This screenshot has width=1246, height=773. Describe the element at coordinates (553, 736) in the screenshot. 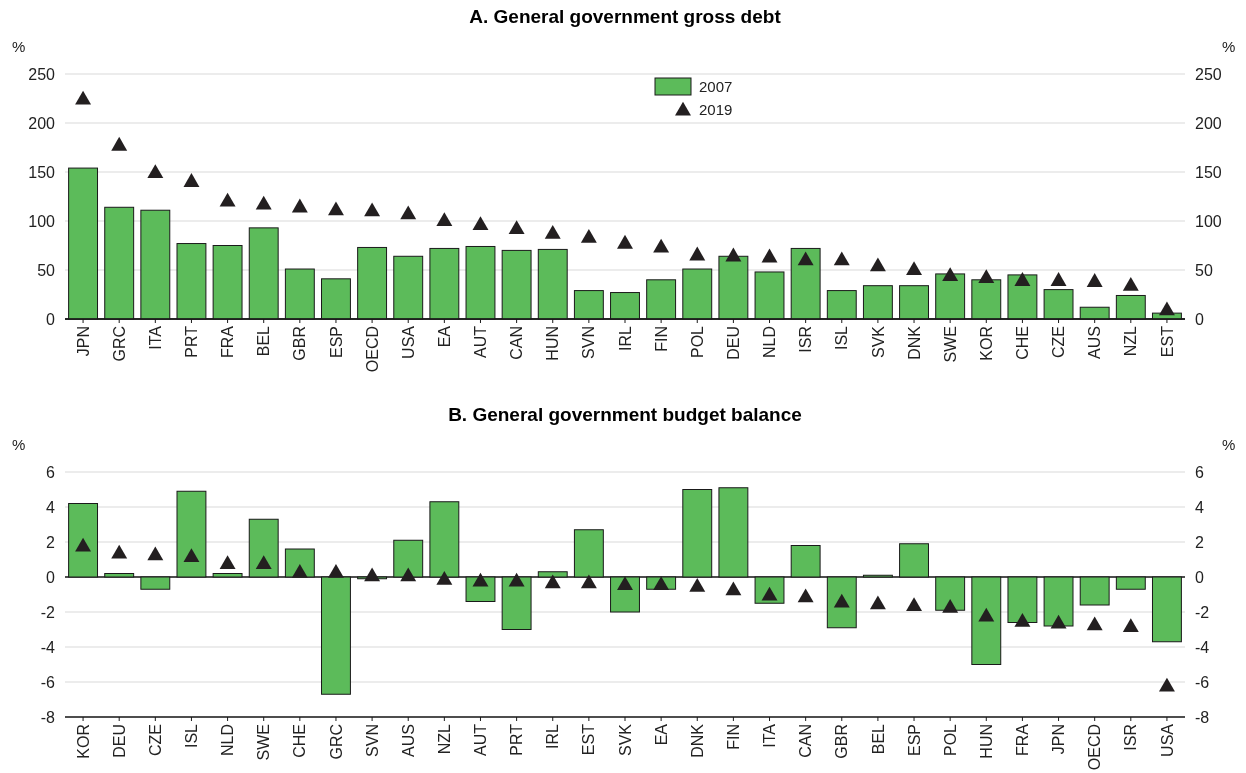

I see `x-tick-label: IRL` at that location.